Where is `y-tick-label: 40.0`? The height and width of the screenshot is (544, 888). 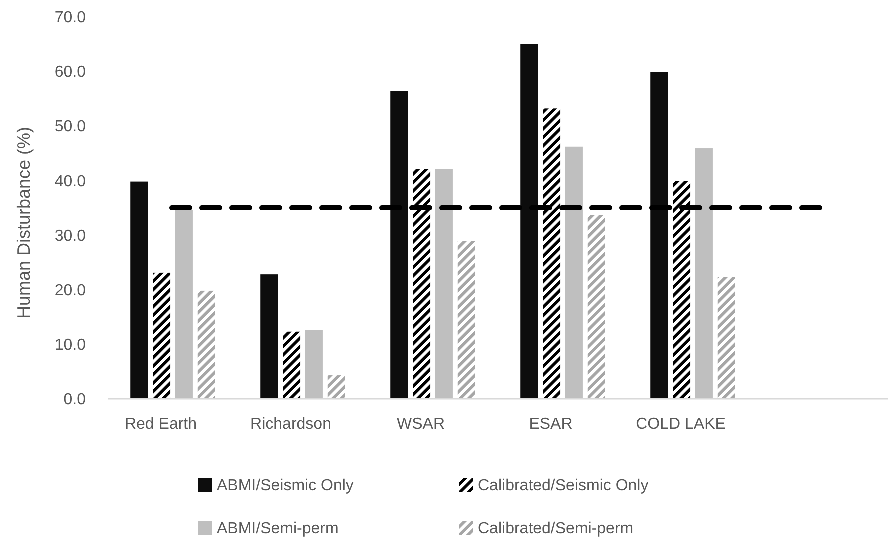
y-tick-label: 40.0 is located at coordinates (70, 181).